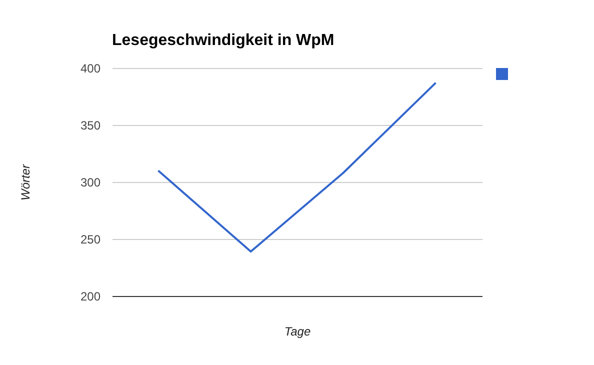 This screenshot has height=365, width=594. What do you see at coordinates (90, 183) in the screenshot?
I see `y-tick-label: 300` at bounding box center [90, 183].